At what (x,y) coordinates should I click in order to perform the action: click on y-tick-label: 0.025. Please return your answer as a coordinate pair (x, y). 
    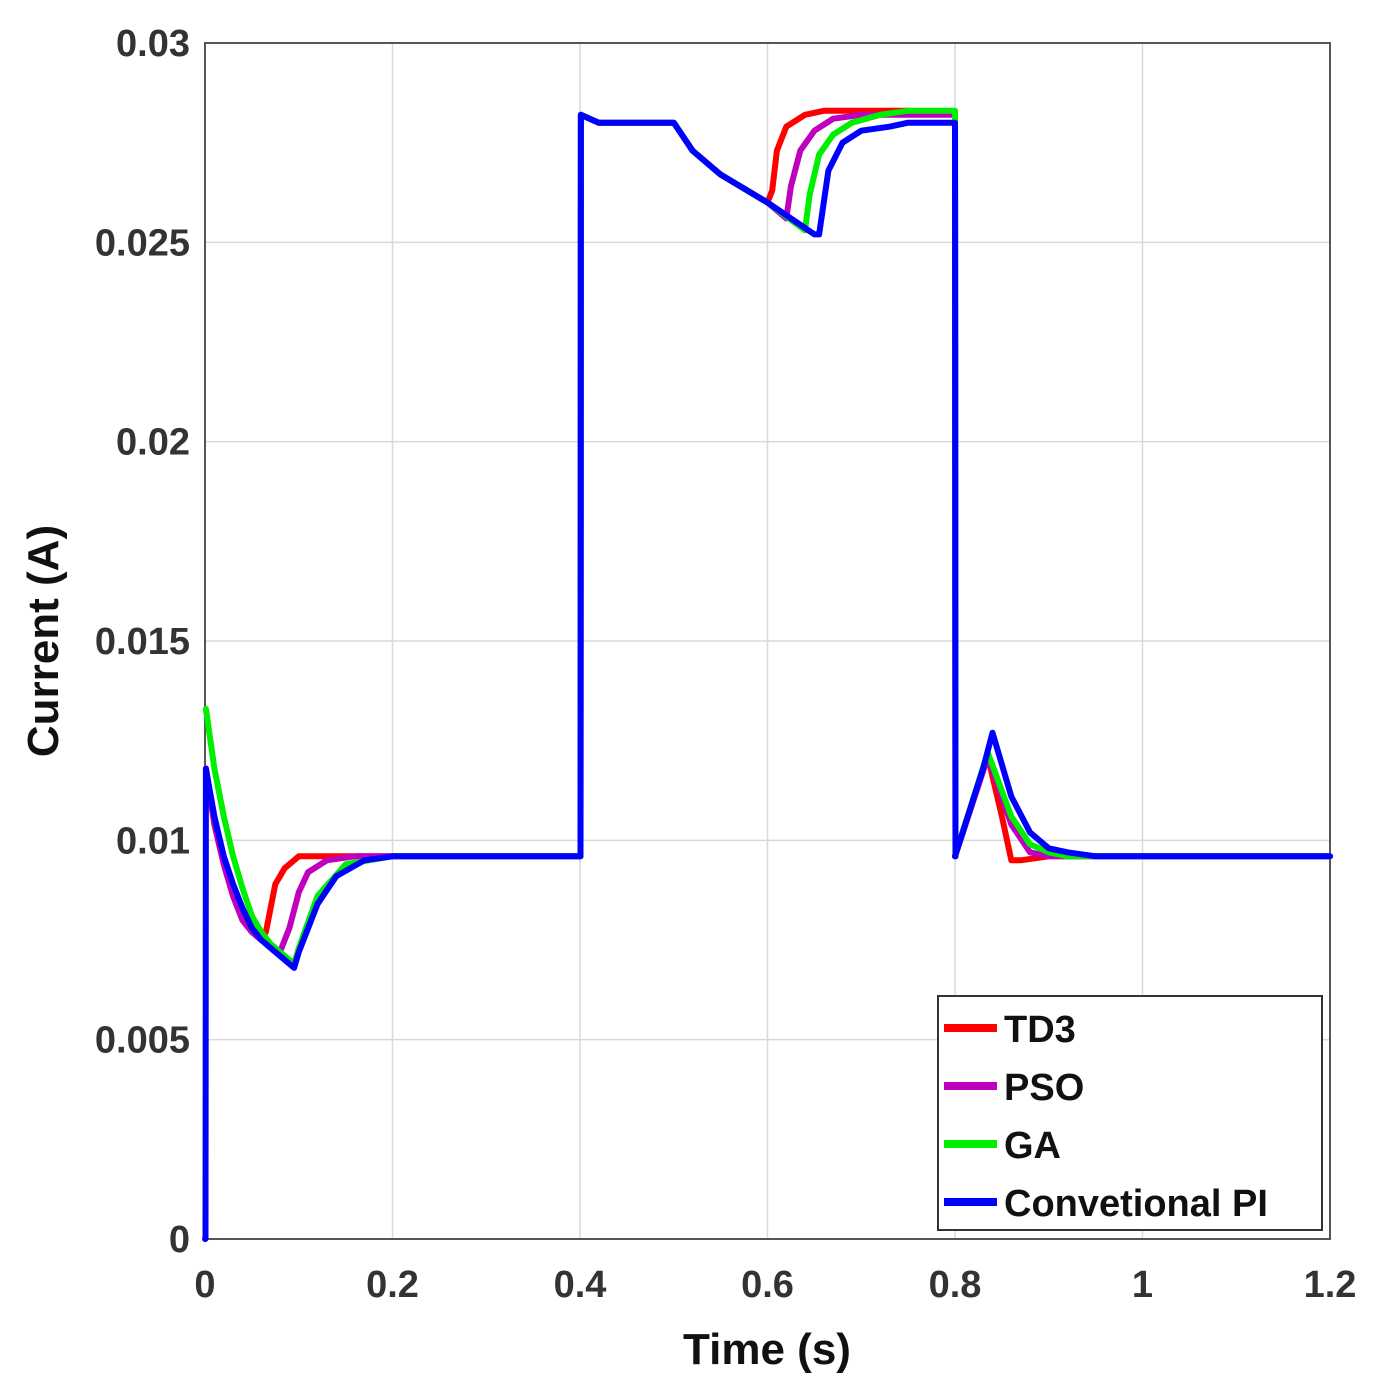
    Looking at the image, I should click on (142, 243).